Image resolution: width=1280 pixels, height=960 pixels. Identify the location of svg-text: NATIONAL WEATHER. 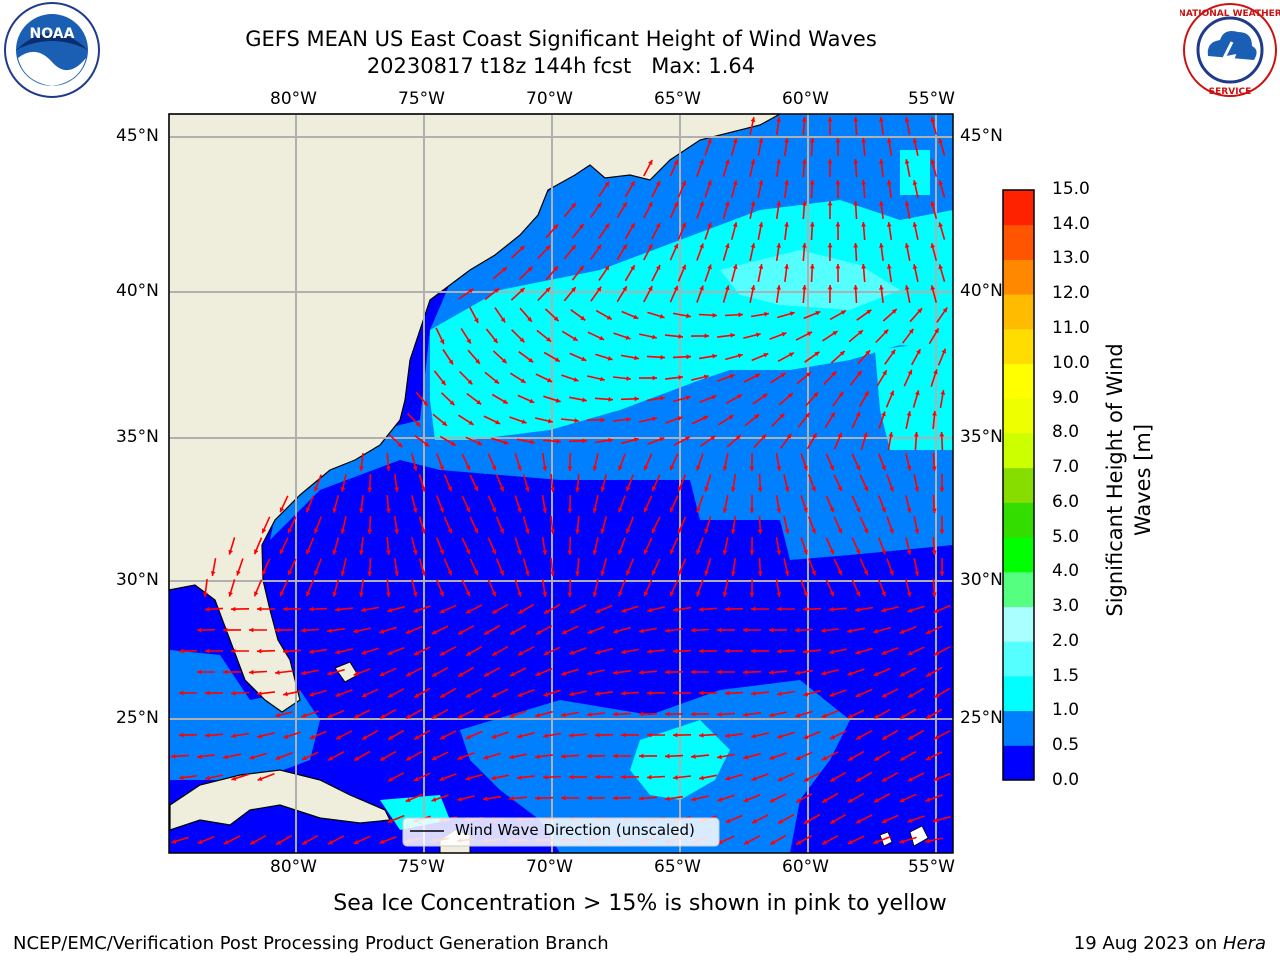
(1230, 14).